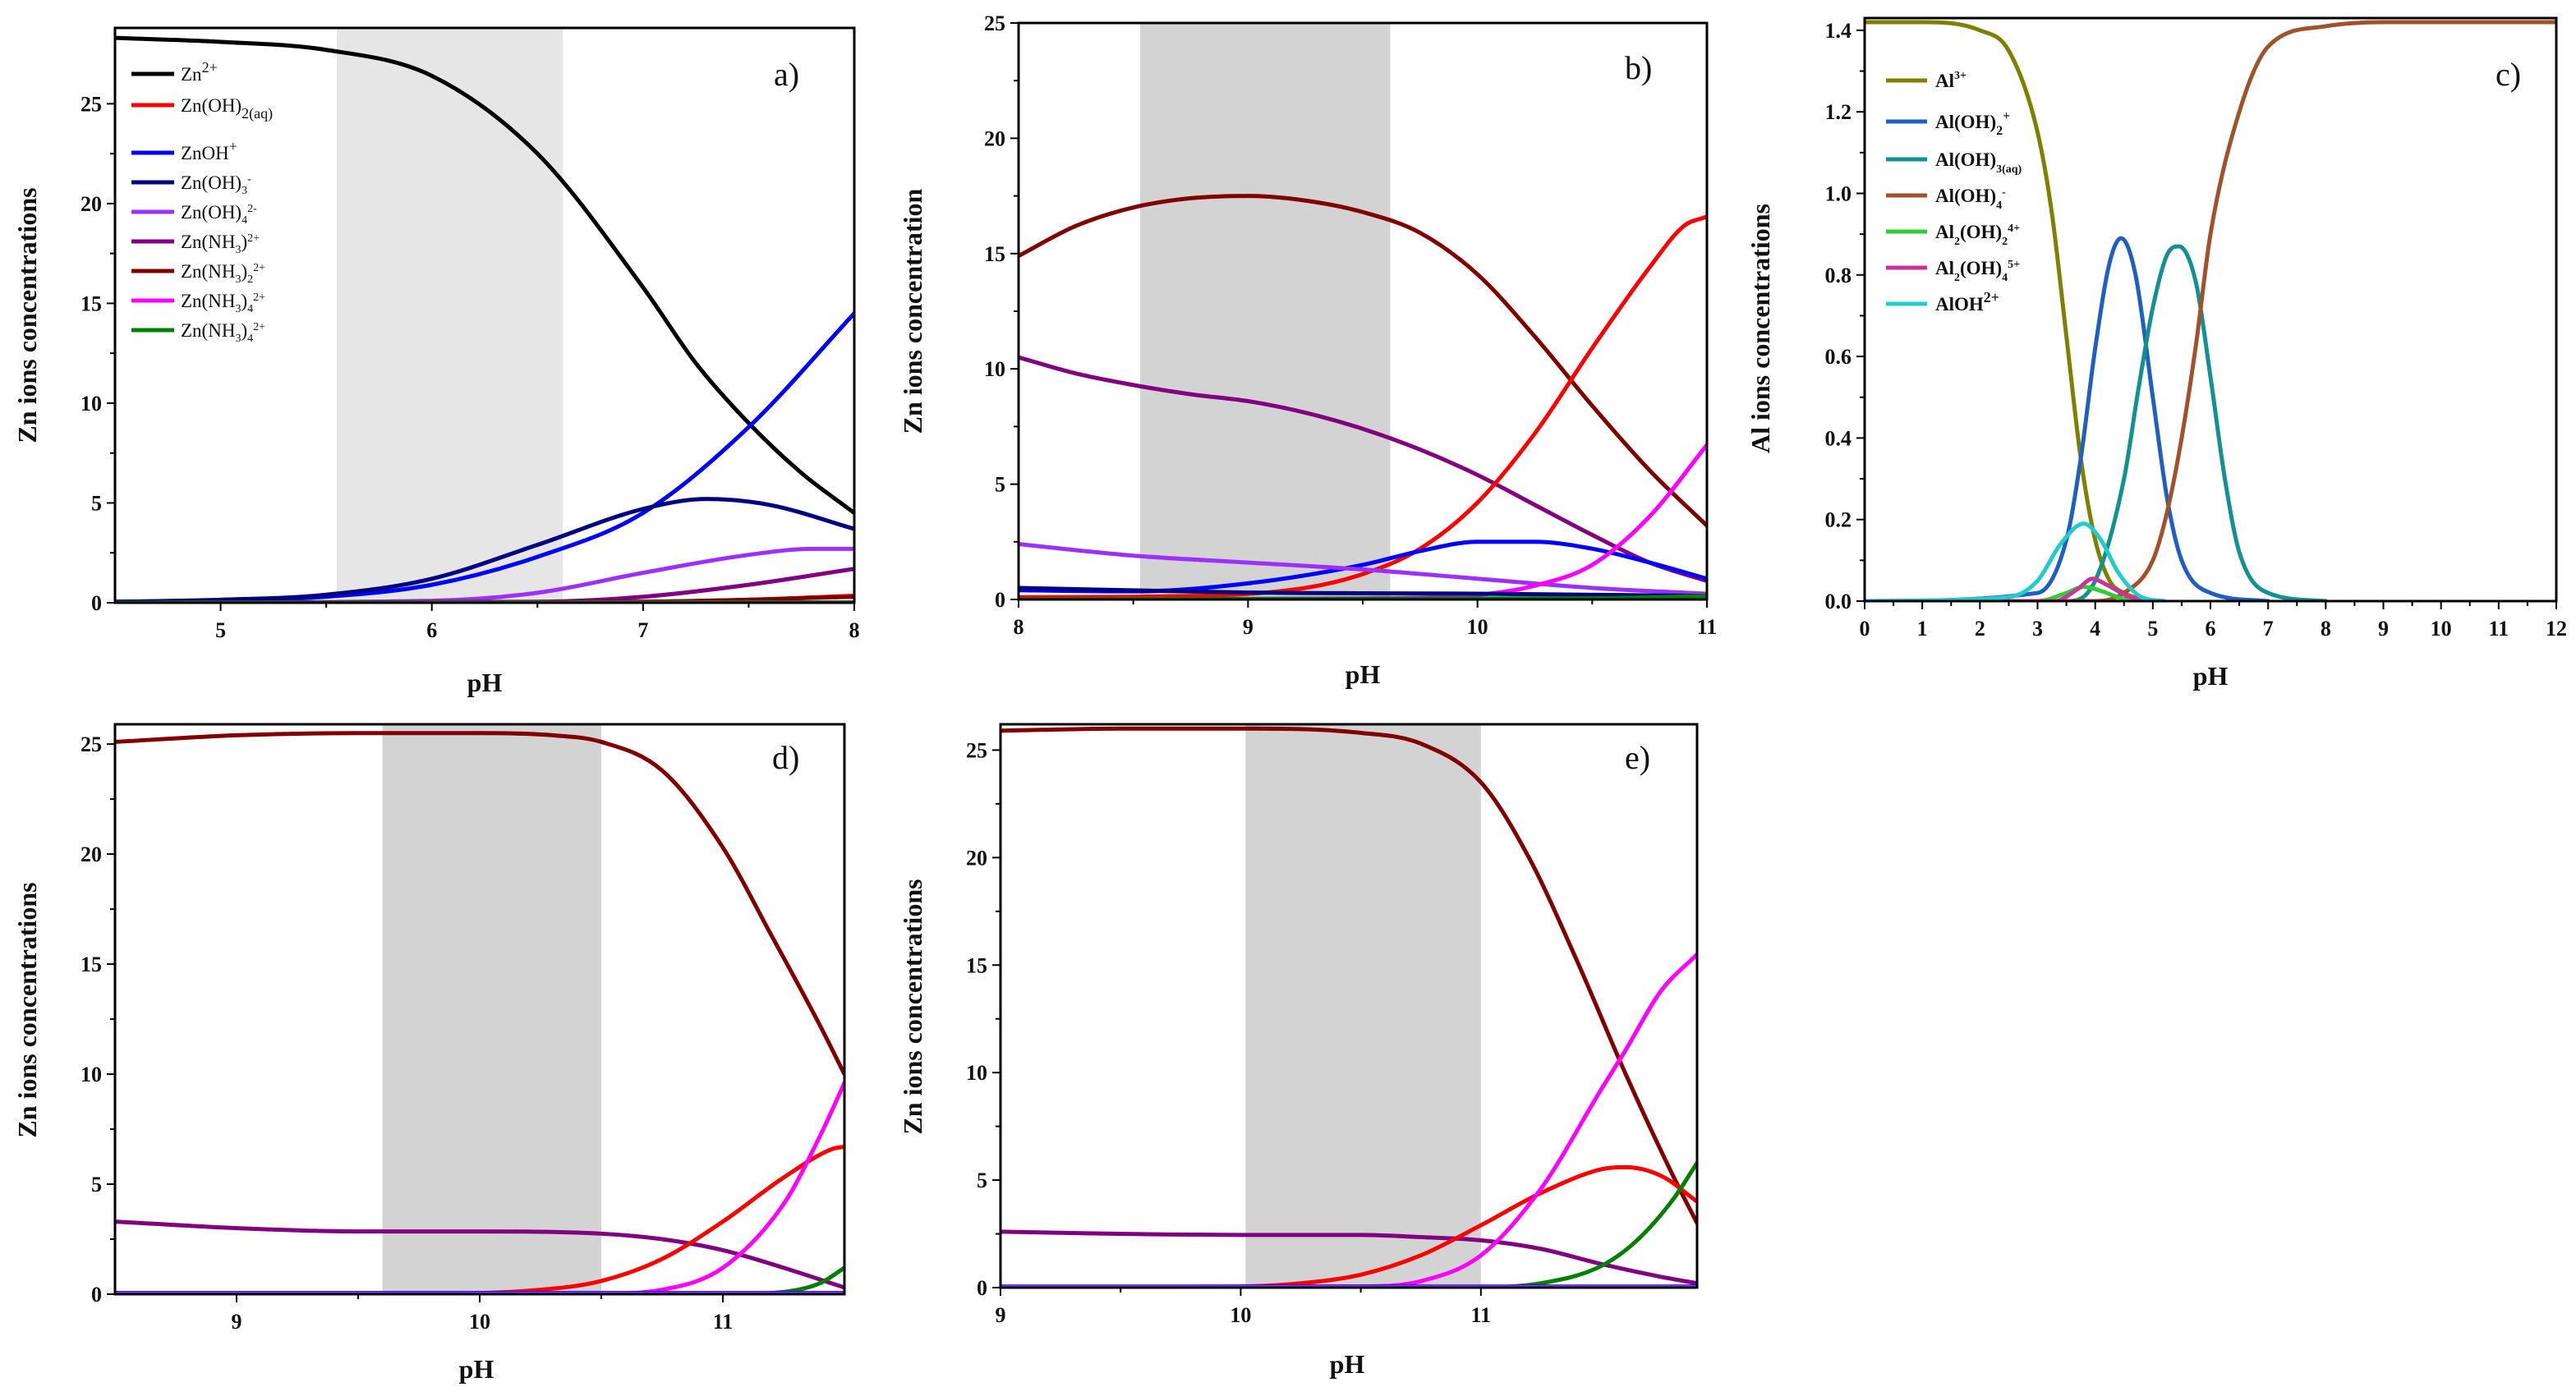 The width and height of the screenshot is (2576, 1396). What do you see at coordinates (1838, 275) in the screenshot?
I see `y-tick-label: 0.8` at bounding box center [1838, 275].